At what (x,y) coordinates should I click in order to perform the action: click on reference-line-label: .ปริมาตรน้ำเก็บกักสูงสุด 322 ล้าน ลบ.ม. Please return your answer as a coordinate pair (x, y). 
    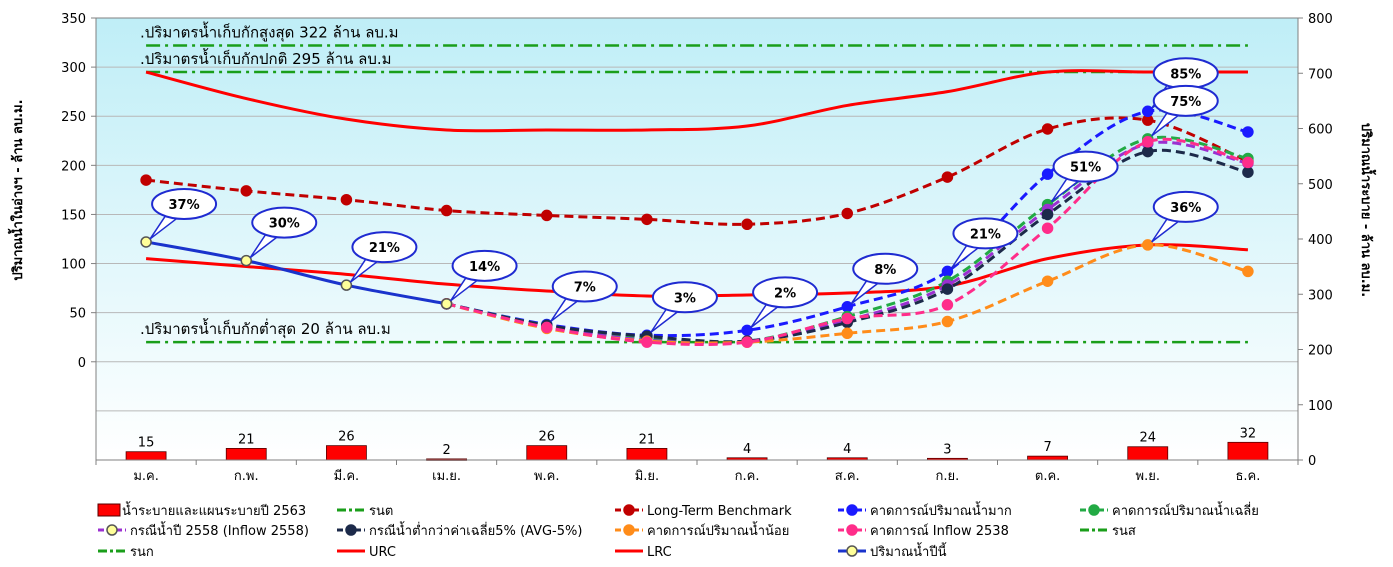
    Looking at the image, I should click on (269, 32).